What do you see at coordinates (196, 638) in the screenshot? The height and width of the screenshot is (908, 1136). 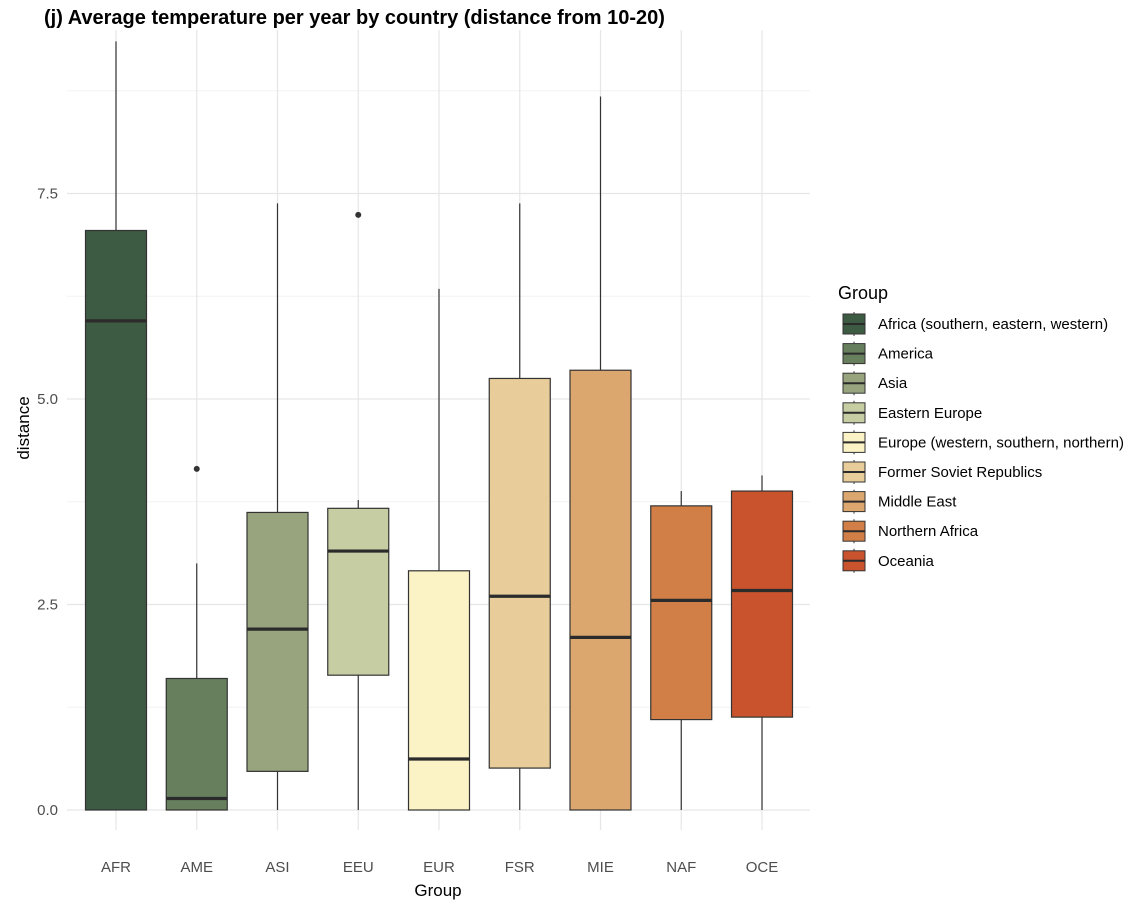 I see `box-ame` at bounding box center [196, 638].